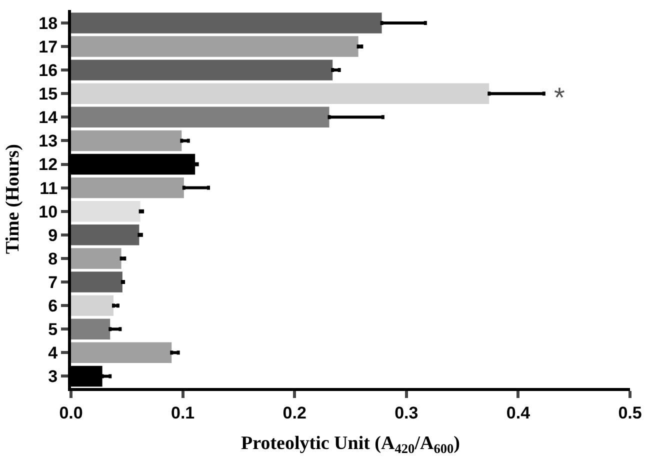  Describe the element at coordinates (49, 188) in the screenshot. I see `y-tick-label: 11` at that location.